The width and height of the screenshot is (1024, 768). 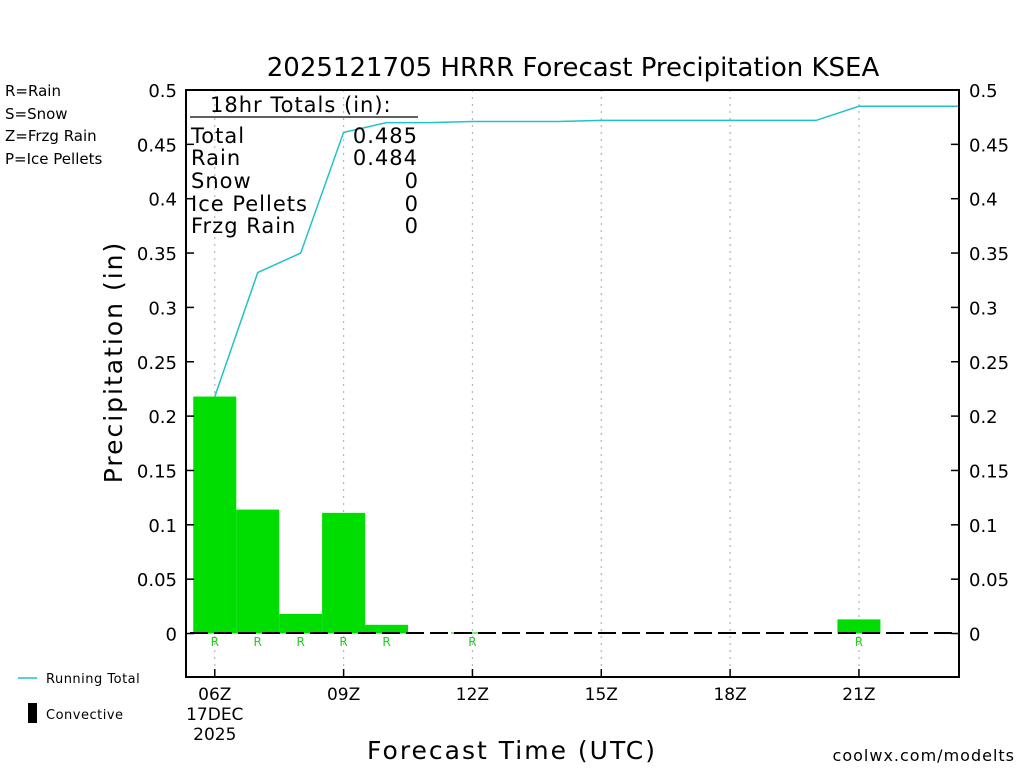 I want to click on legend-rain: R=Rain, so click(x=33, y=91).